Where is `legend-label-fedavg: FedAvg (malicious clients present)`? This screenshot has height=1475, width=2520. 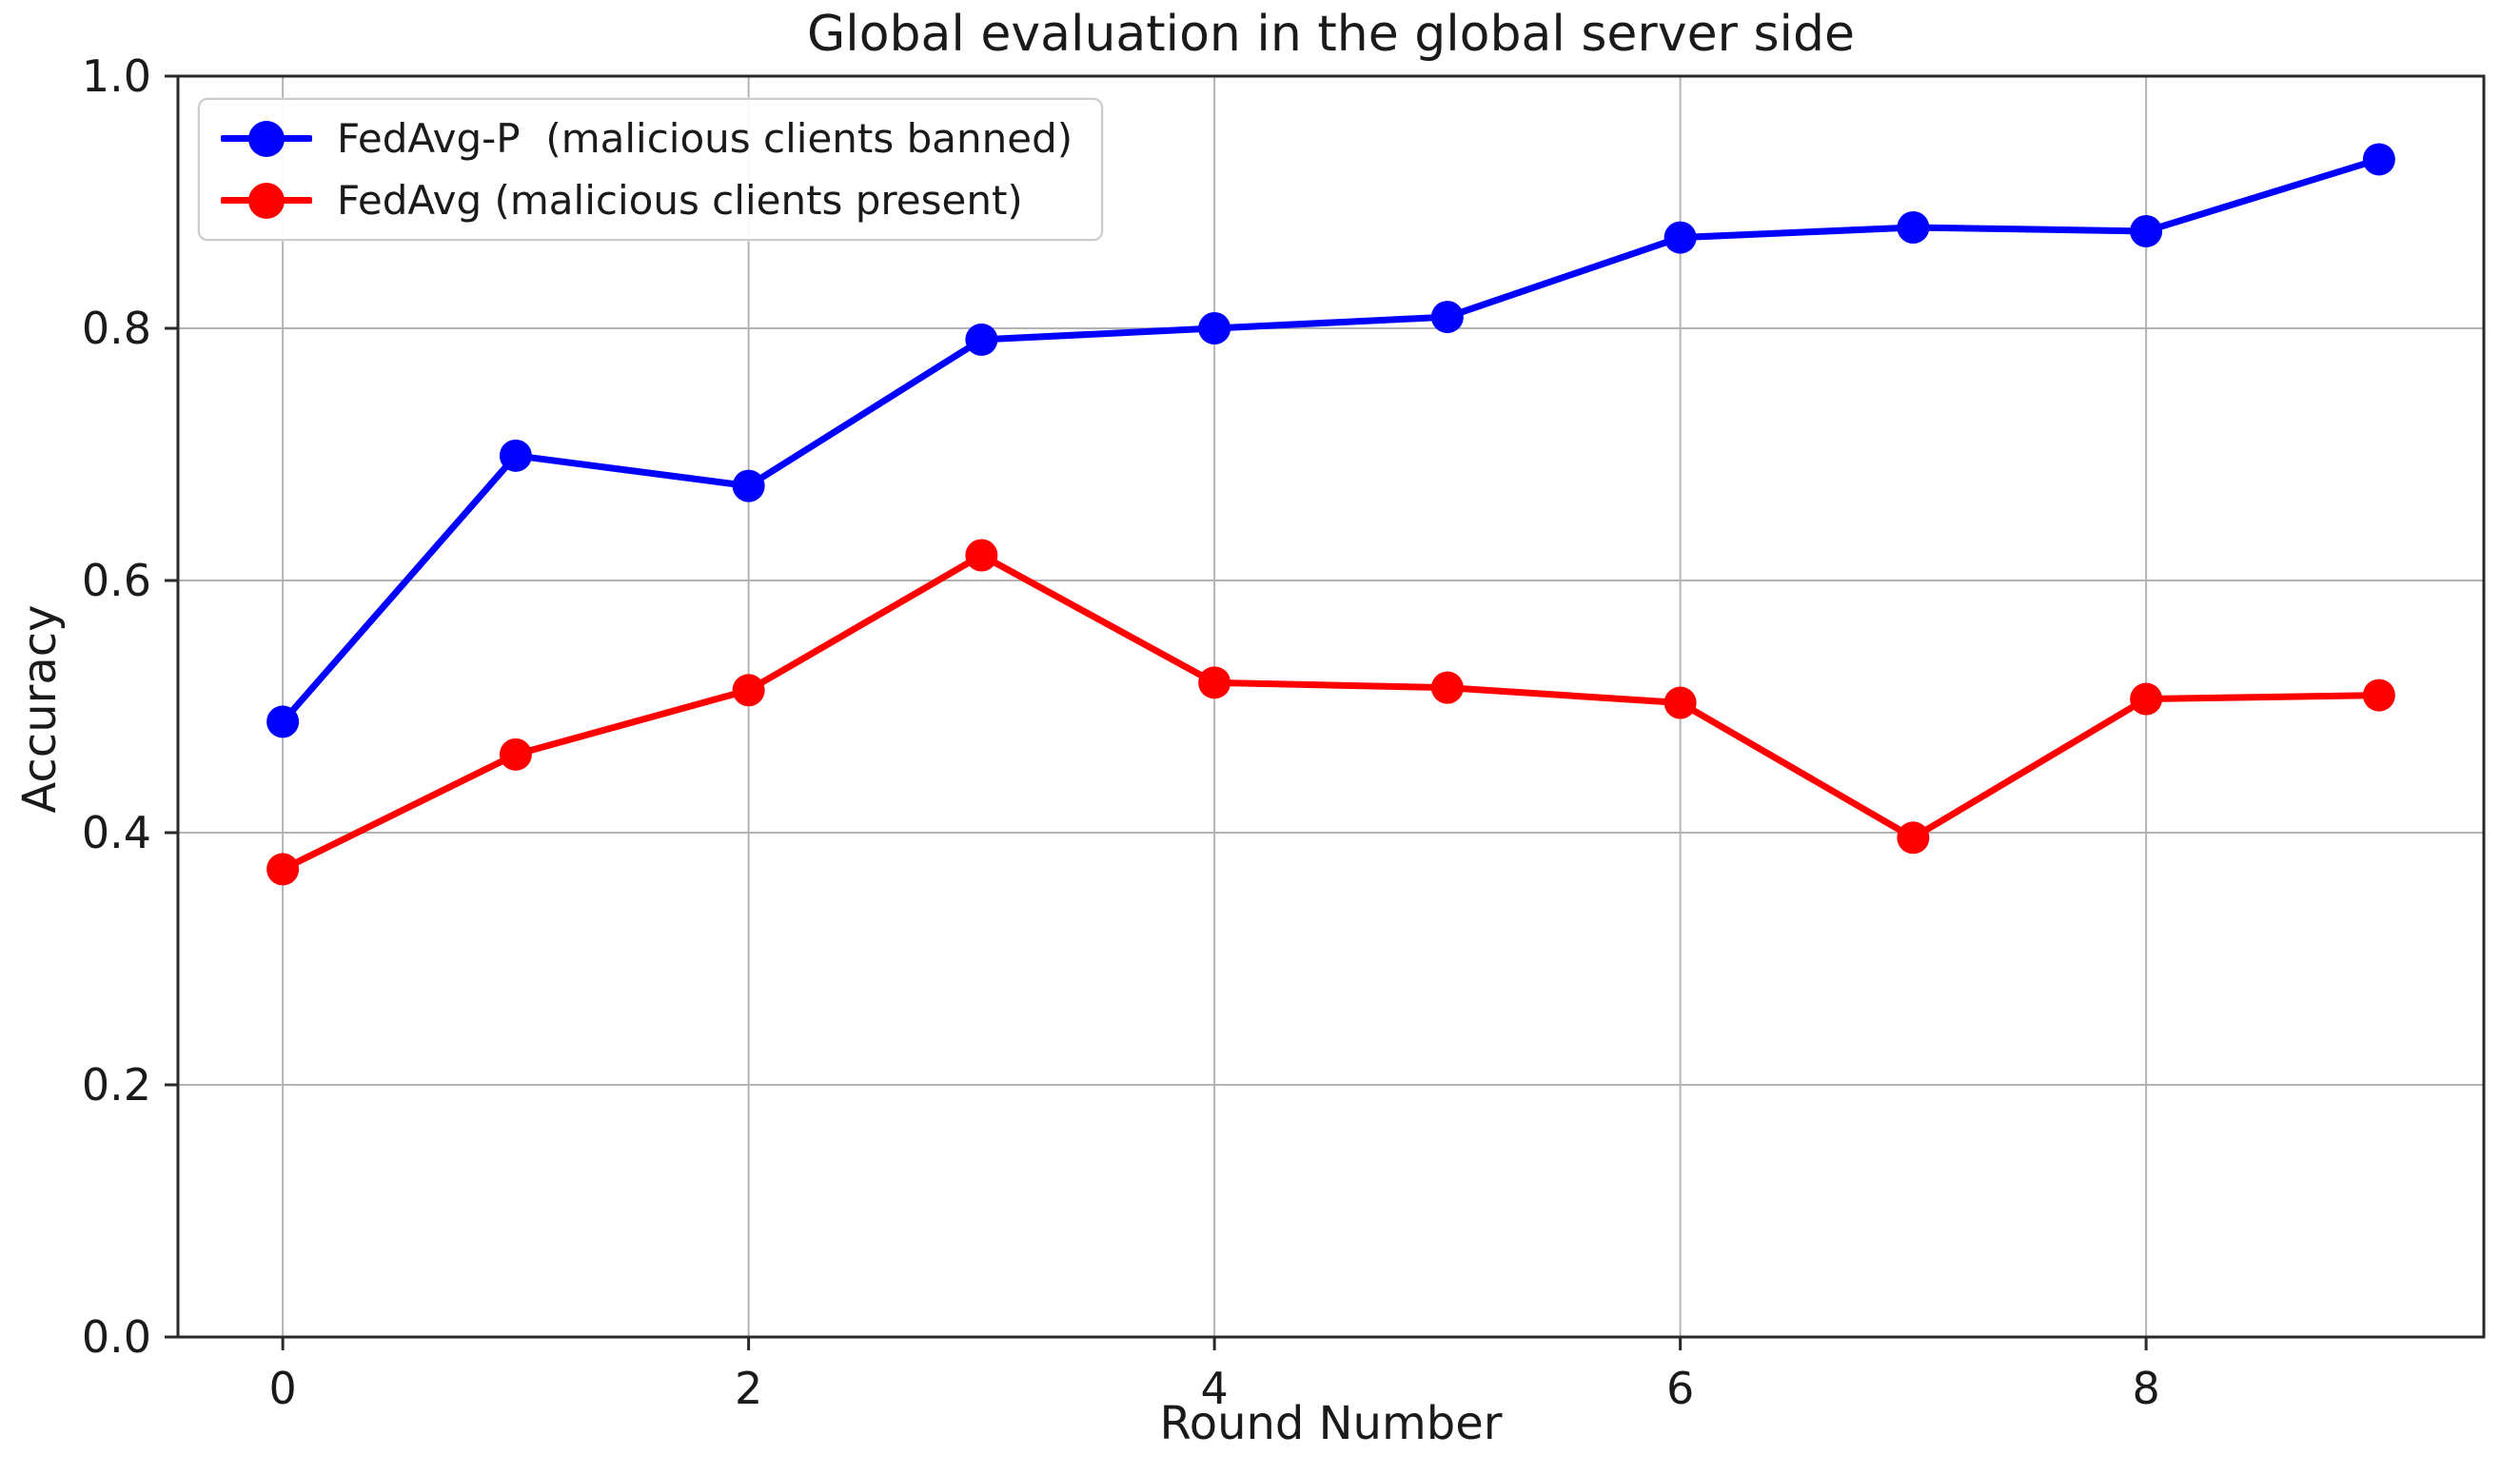
legend-label-fedavg: FedAvg (malicious clients present) is located at coordinates (680, 201).